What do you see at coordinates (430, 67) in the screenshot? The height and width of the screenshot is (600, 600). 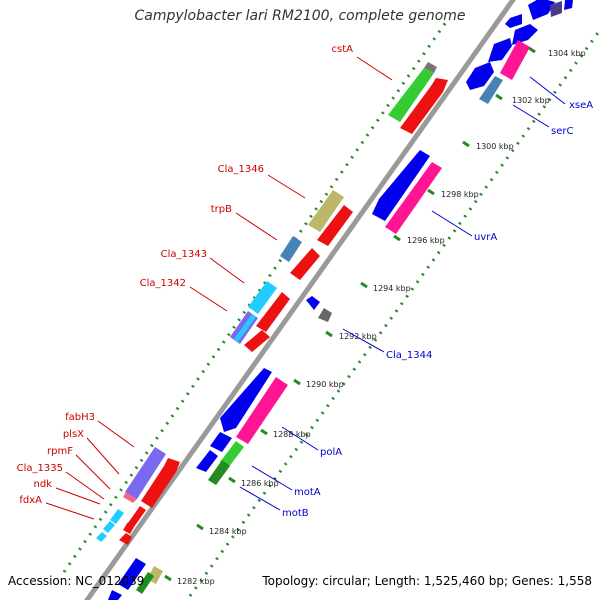 I see `gene-cstA-grey` at bounding box center [430, 67].